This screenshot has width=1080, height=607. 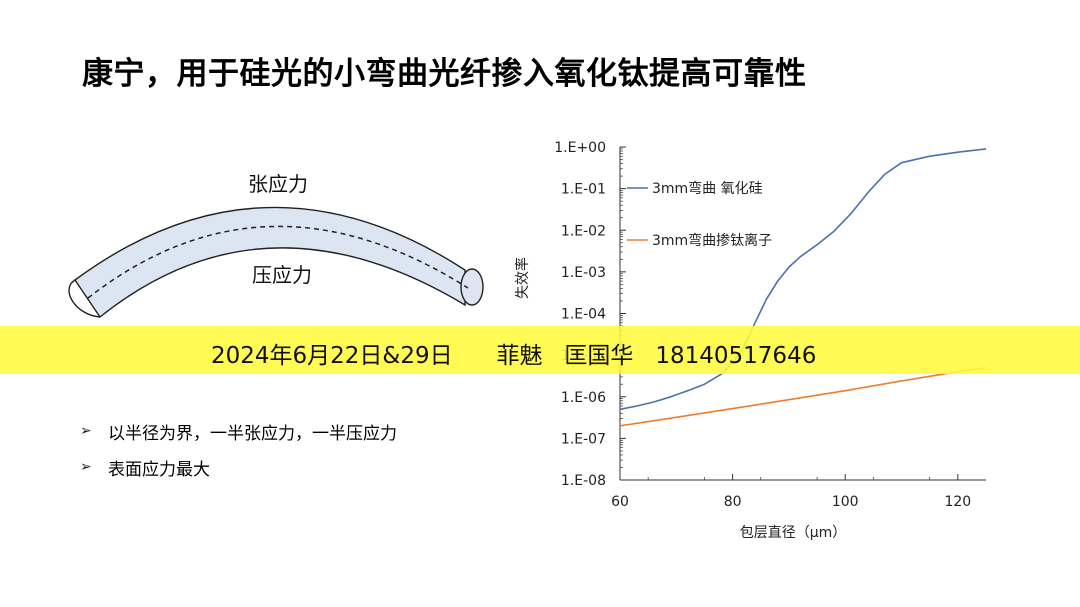 I want to click on y-axis-label: 失效率, so click(x=522, y=278).